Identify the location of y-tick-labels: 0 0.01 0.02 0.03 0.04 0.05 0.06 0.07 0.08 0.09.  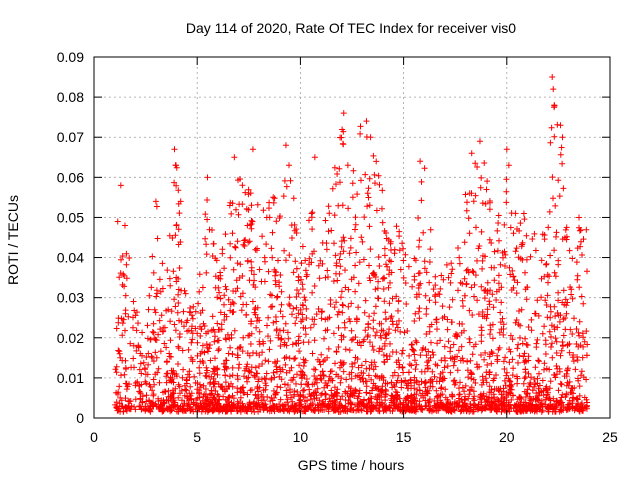
(70, 237).